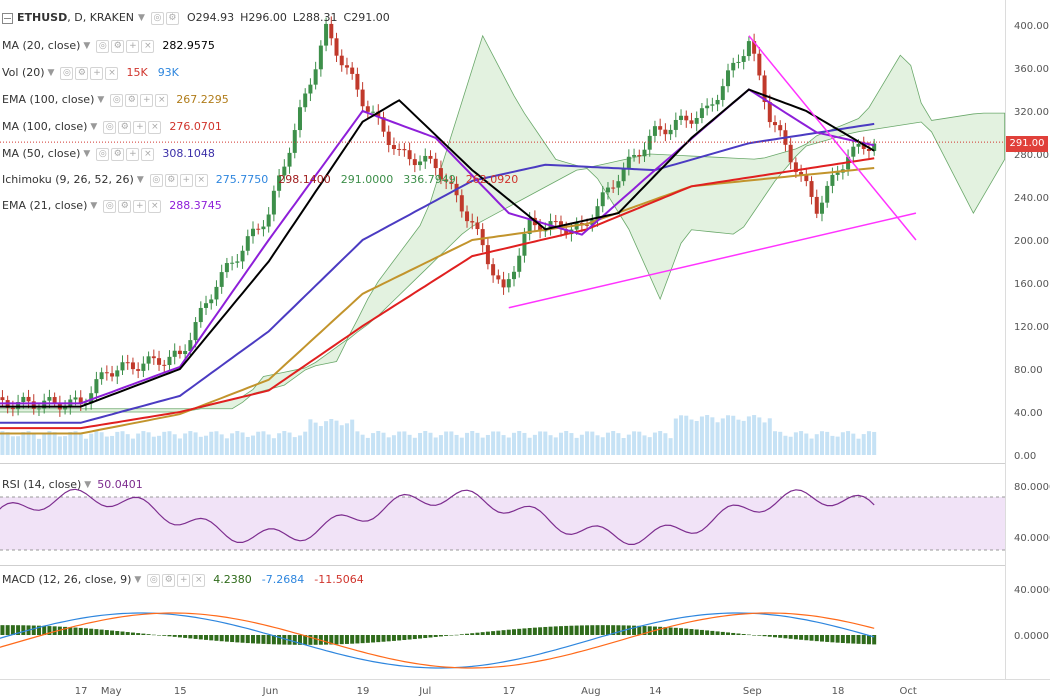  I want to click on open-value: 294.93, so click(215, 17).